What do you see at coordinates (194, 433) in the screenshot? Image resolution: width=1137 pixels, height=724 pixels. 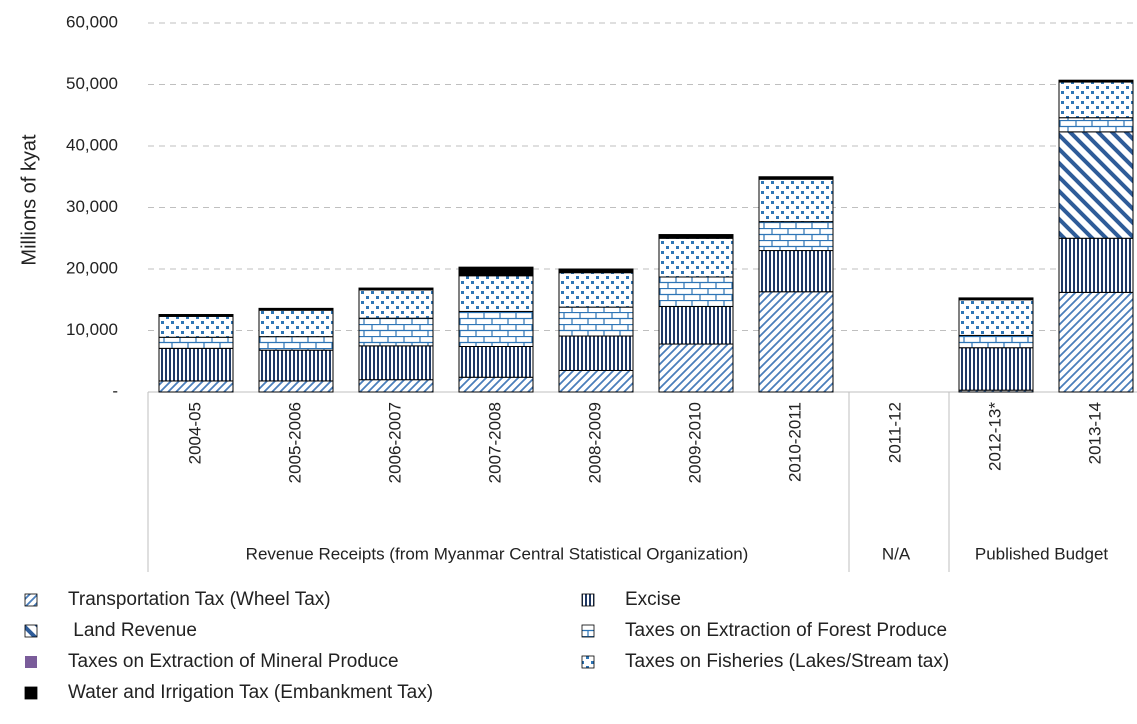 I see `x-tick-label: 2004-05` at bounding box center [194, 433].